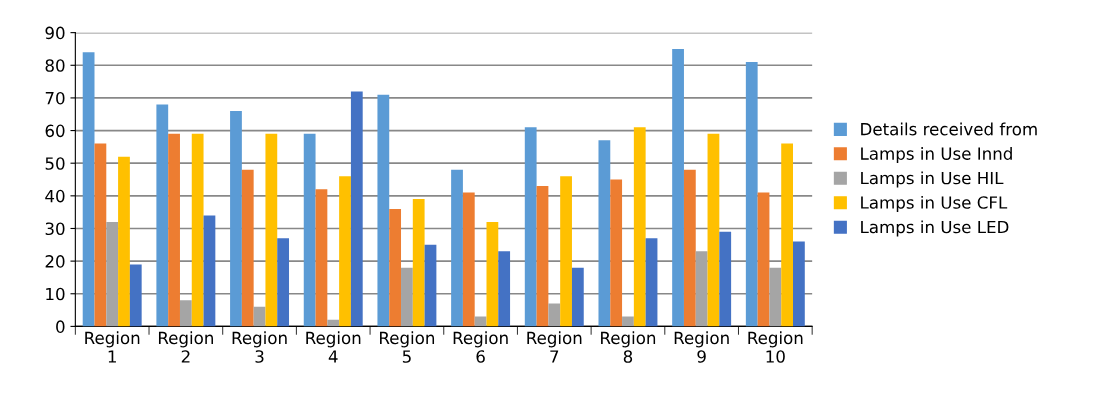 Image resolution: width=1108 pixels, height=408 pixels. What do you see at coordinates (55, 131) in the screenshot?
I see `y-tick-label: 60` at bounding box center [55, 131].